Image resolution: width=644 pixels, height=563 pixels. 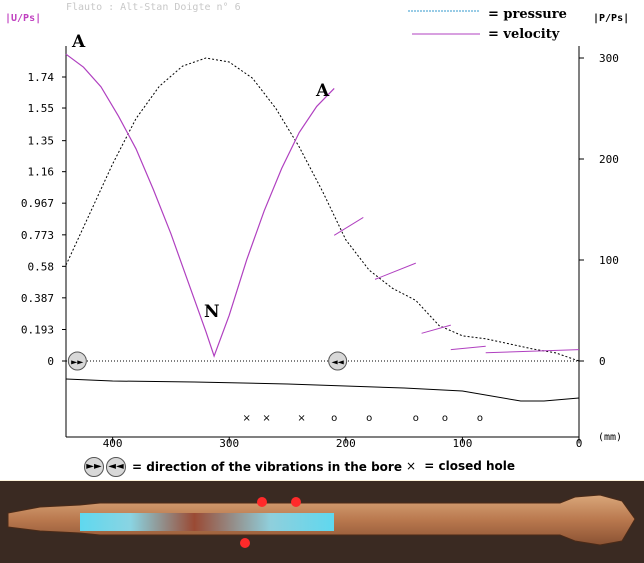 I want to click on backward-direction-icon: ◄◄, so click(x=116, y=467).